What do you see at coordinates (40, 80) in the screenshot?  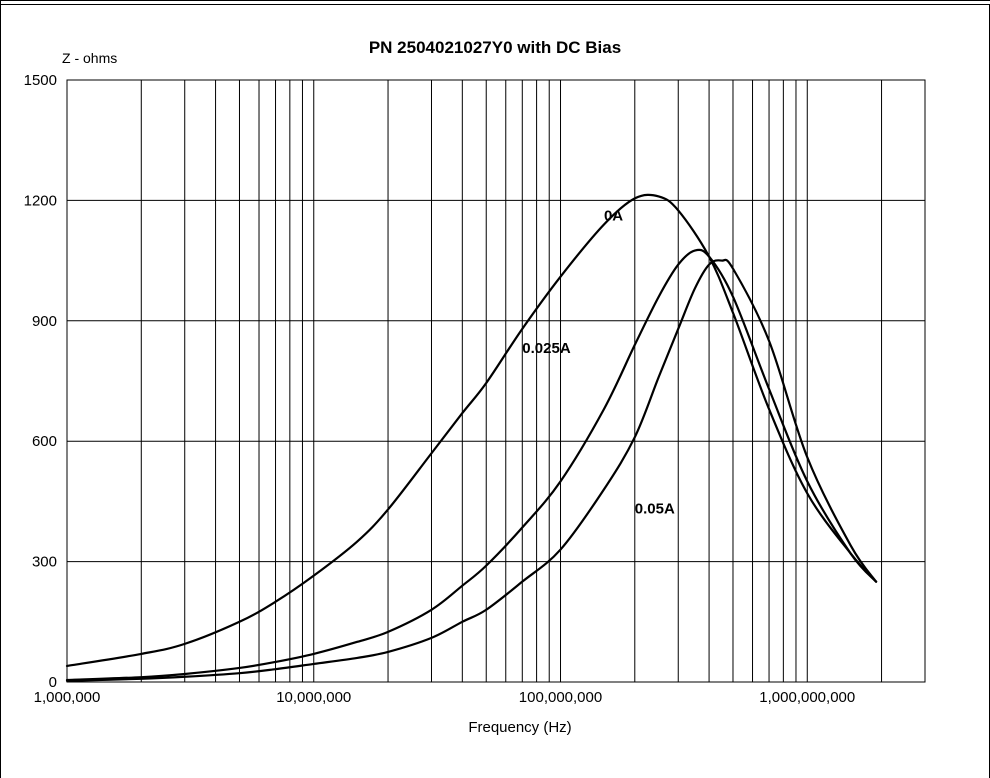 I see `y-tick-label: 1500` at bounding box center [40, 80].